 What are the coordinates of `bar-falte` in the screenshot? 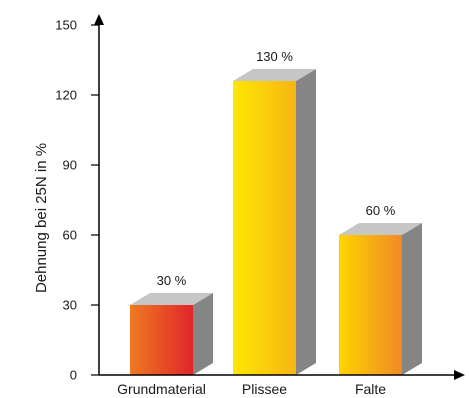 It's located at (380, 299).